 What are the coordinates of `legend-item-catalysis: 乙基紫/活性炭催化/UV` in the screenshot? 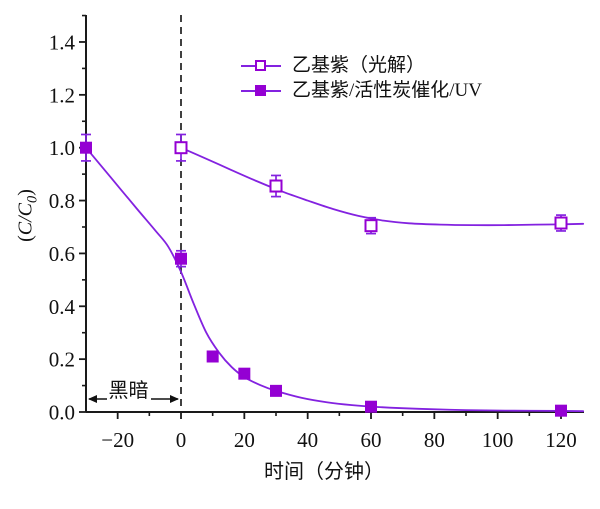 It's located at (361, 91).